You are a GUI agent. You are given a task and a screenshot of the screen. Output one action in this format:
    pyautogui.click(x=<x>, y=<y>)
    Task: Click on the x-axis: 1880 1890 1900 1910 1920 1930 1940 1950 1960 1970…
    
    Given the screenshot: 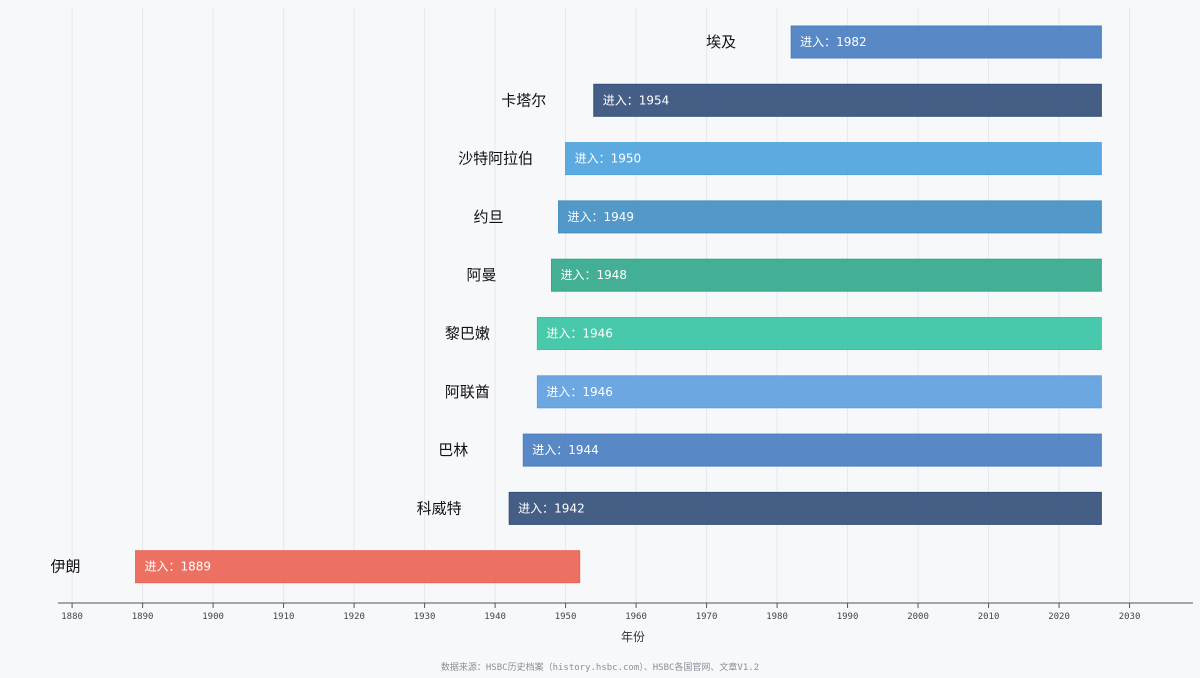 What is the action you would take?
    pyautogui.click(x=625, y=612)
    